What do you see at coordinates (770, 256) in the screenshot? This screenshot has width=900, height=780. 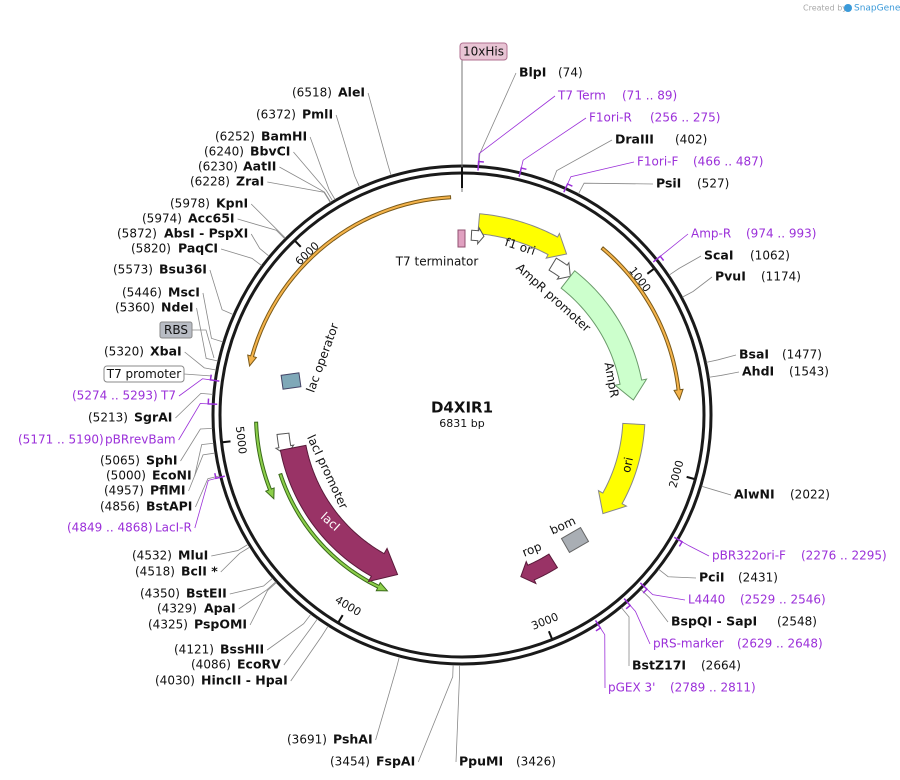 I see `site-position: (1062)` at bounding box center [770, 256].